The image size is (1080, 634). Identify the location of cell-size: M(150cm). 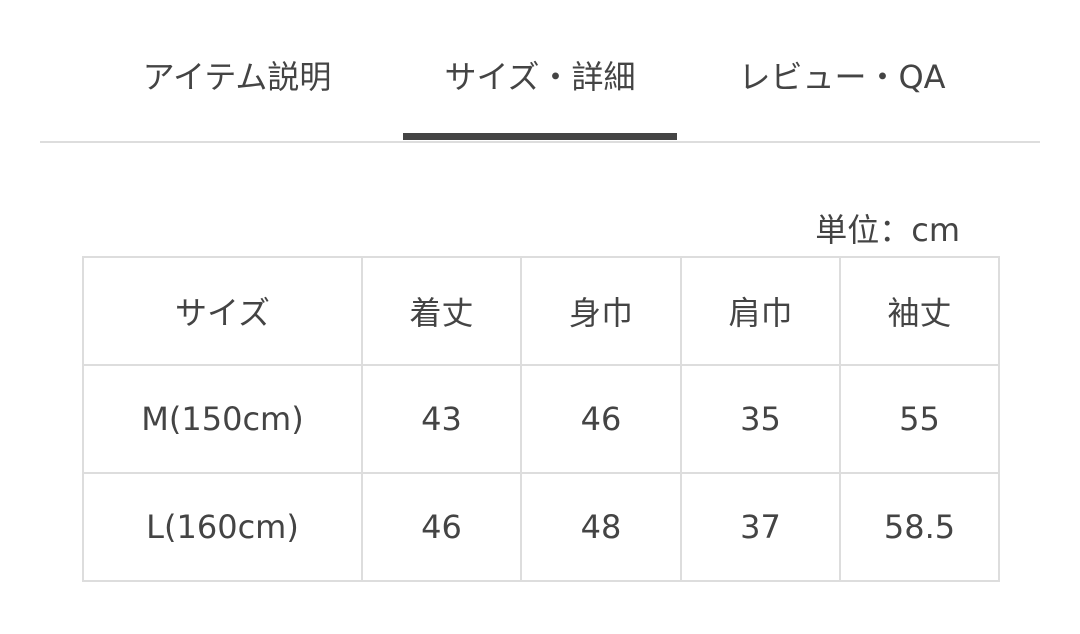
(222, 419).